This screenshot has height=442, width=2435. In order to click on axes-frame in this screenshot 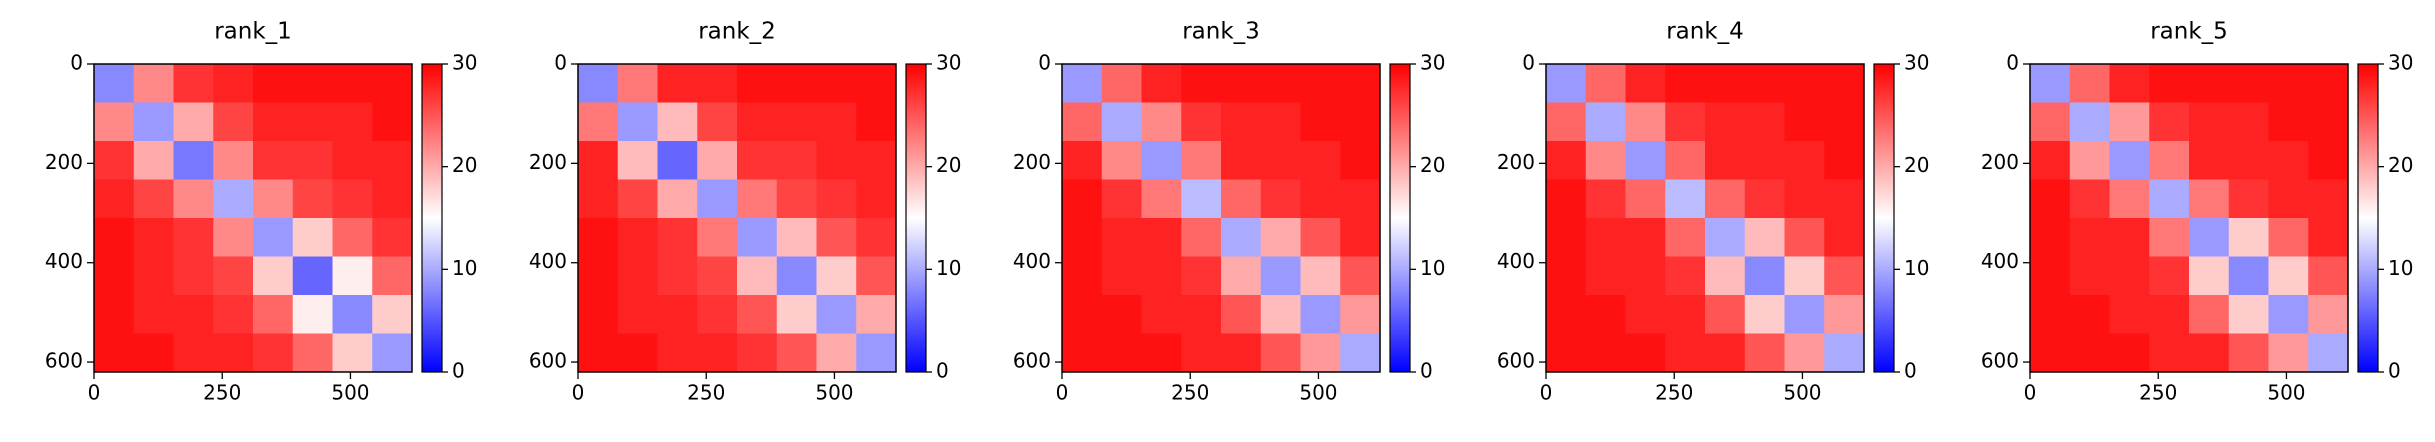, I will do `click(2189, 218)`.